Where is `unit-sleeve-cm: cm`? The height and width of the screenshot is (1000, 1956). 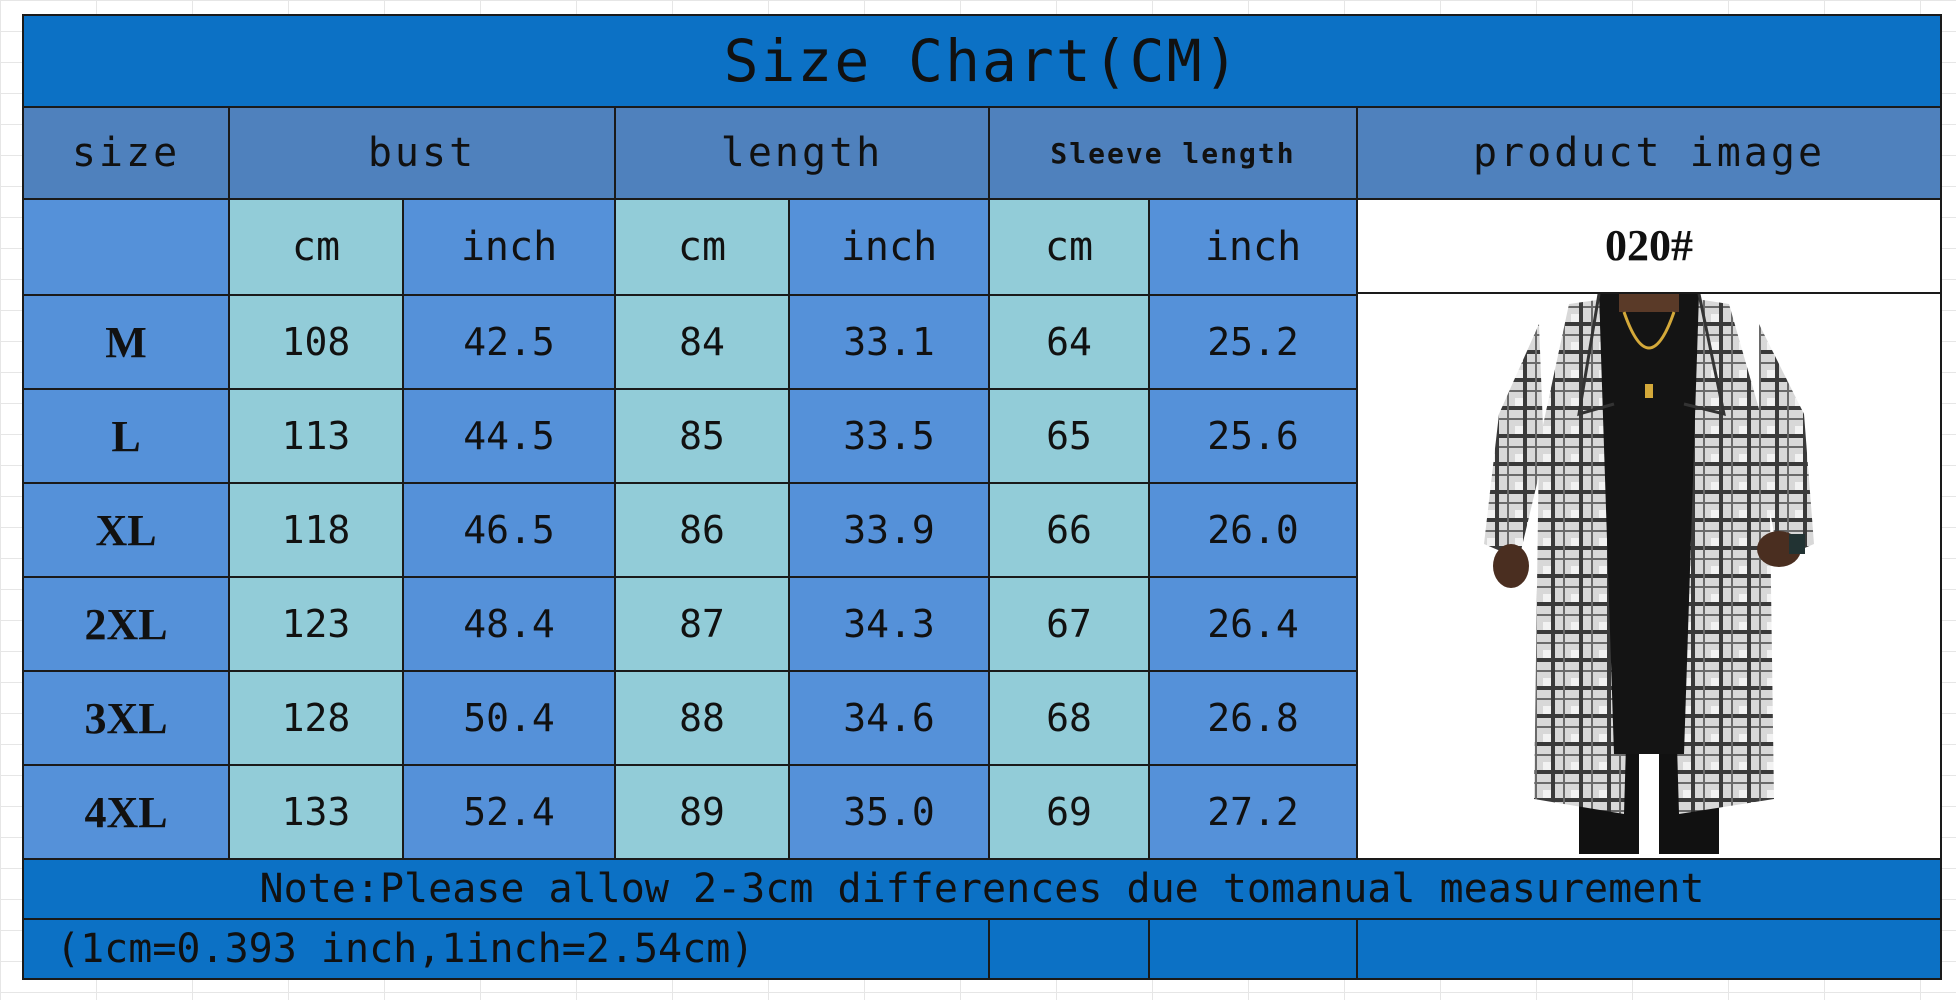
unit-sleeve-cm: cm is located at coordinates (1069, 247).